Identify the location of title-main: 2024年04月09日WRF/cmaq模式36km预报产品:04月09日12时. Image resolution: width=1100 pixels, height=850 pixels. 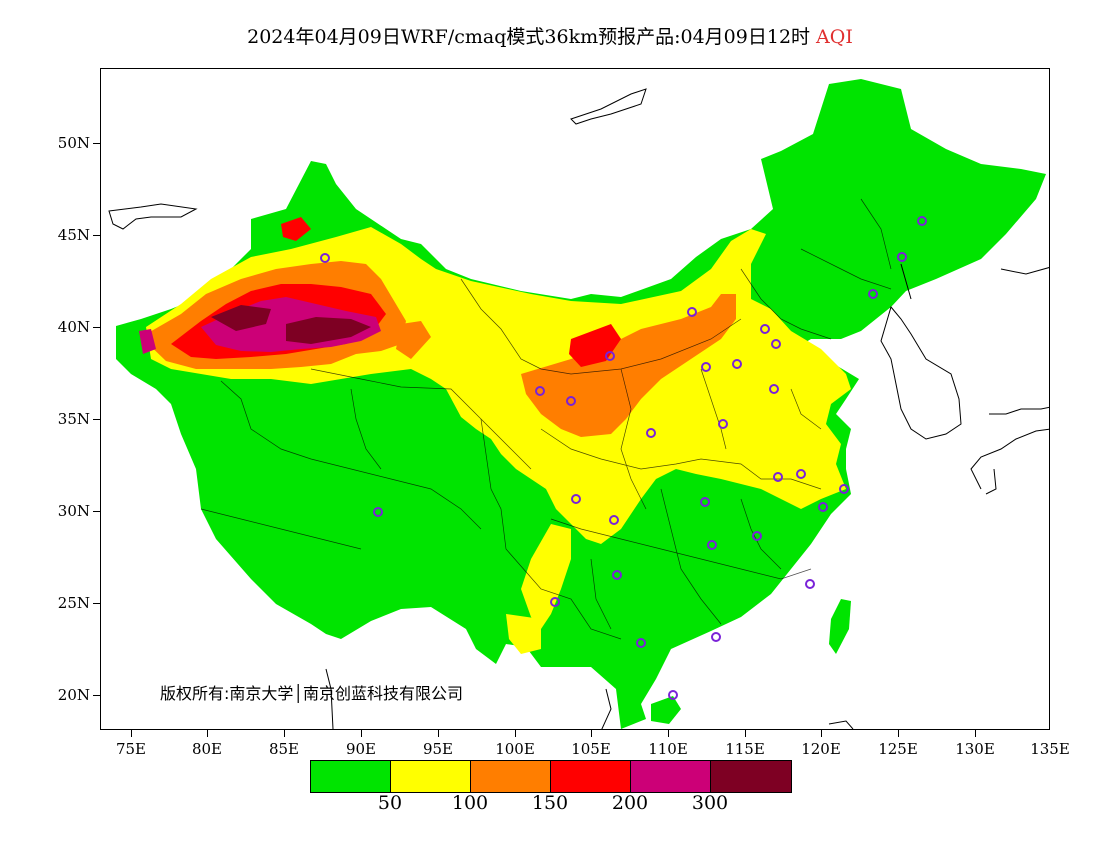
(529, 37).